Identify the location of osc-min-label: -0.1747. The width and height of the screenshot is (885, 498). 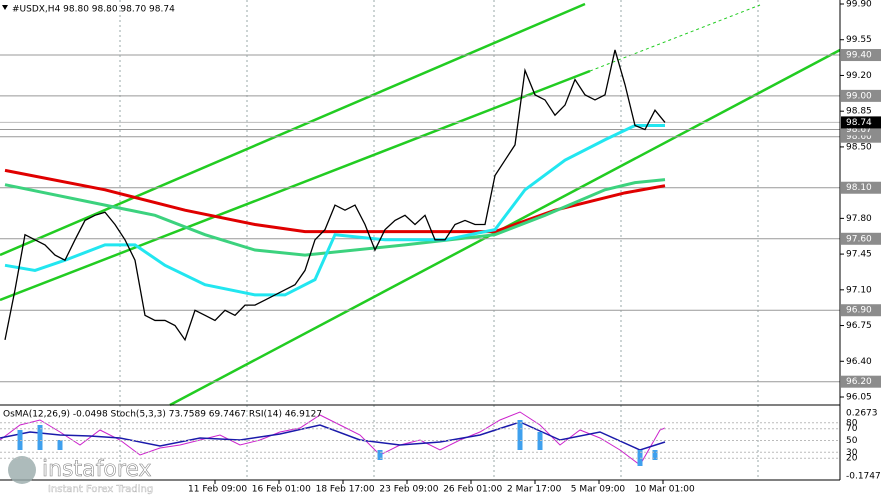
(863, 477).